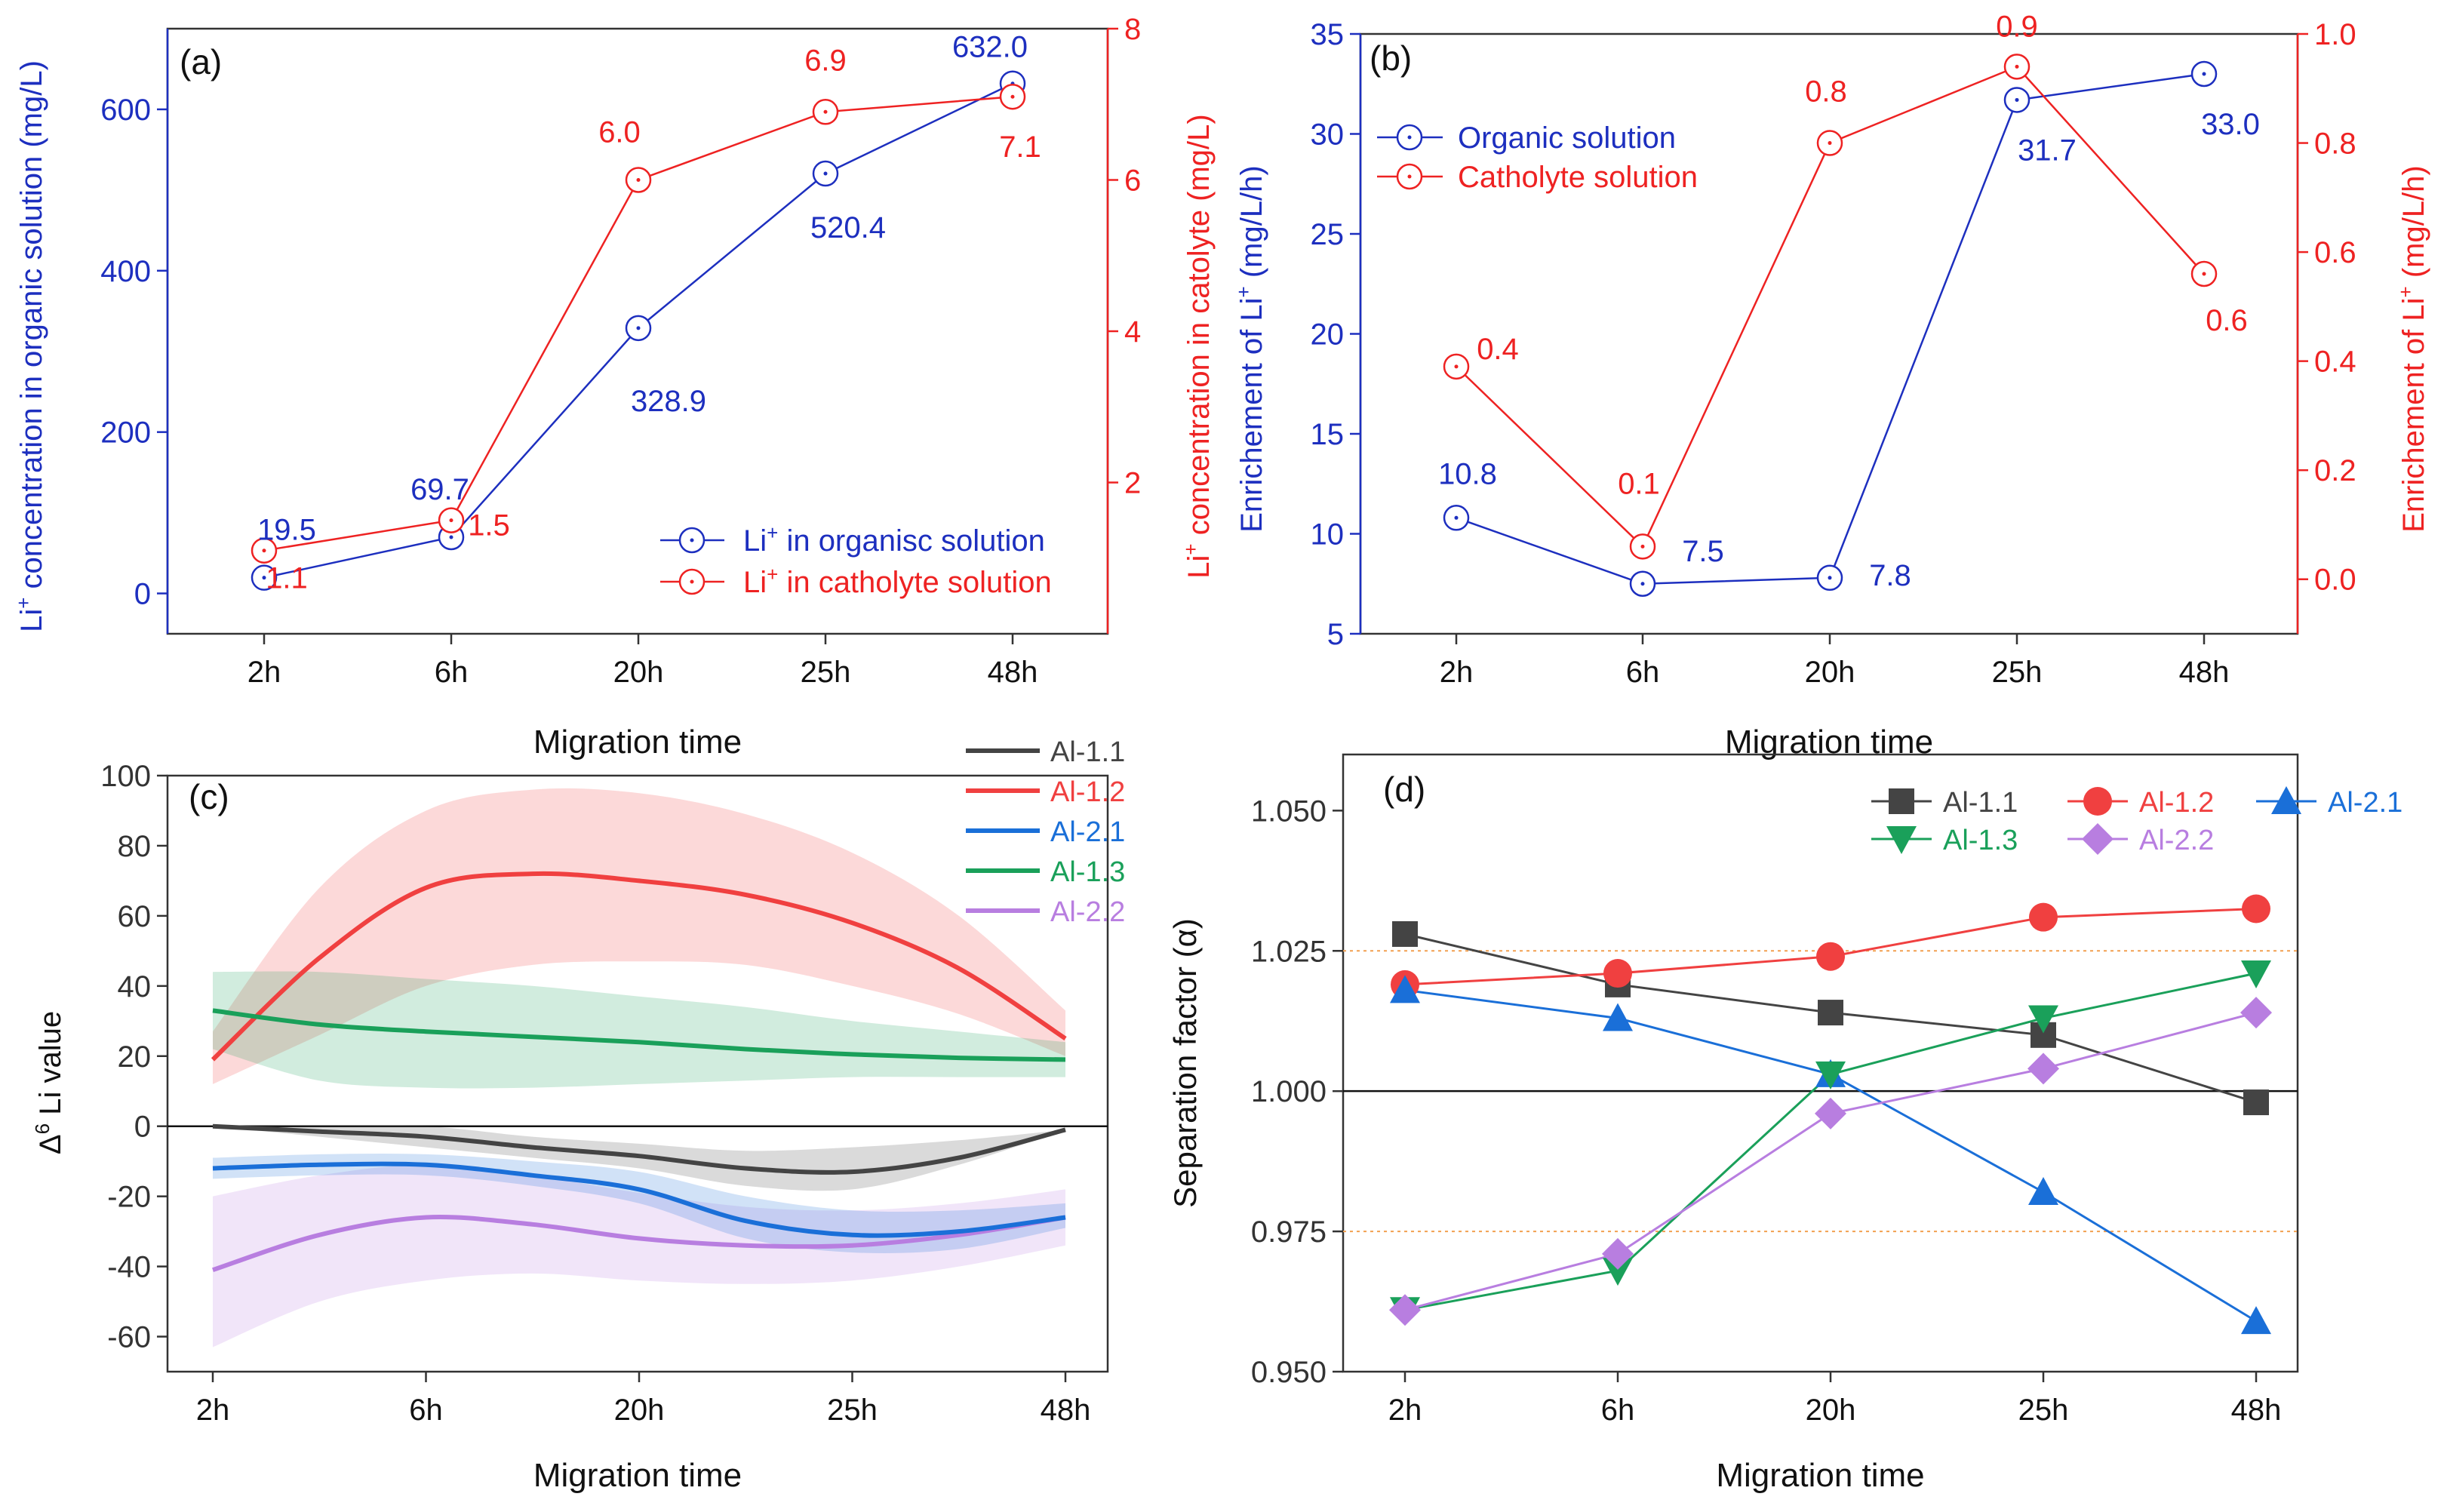 This screenshot has width=2444, height=1512. I want to click on data-label-catholyte: 1.5, so click(489, 525).